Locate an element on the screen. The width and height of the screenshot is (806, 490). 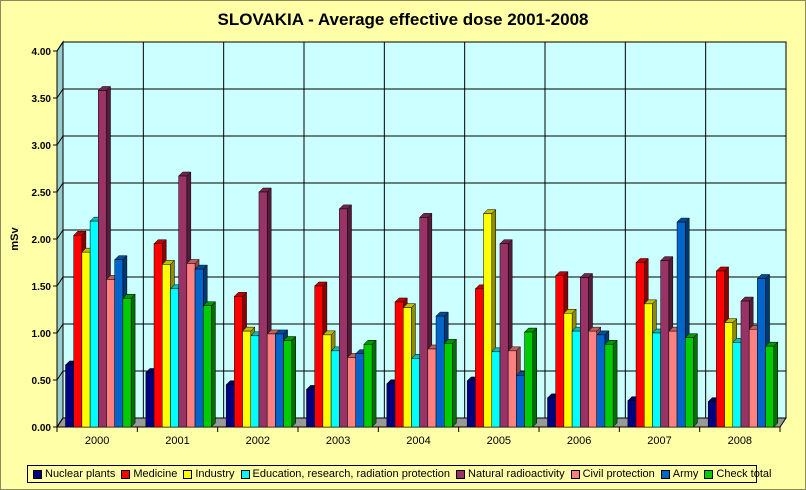
legend-item: Nuclear plants is located at coordinates (74, 474).